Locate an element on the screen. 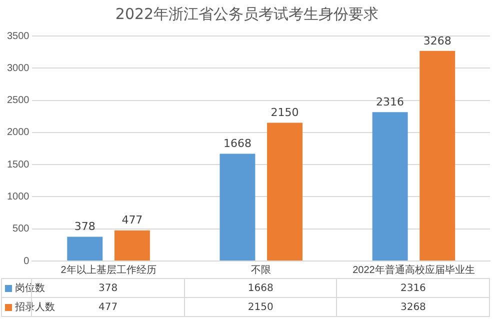 This screenshot has height=319, width=500. y-tick-label: 1500 is located at coordinates (18, 164).